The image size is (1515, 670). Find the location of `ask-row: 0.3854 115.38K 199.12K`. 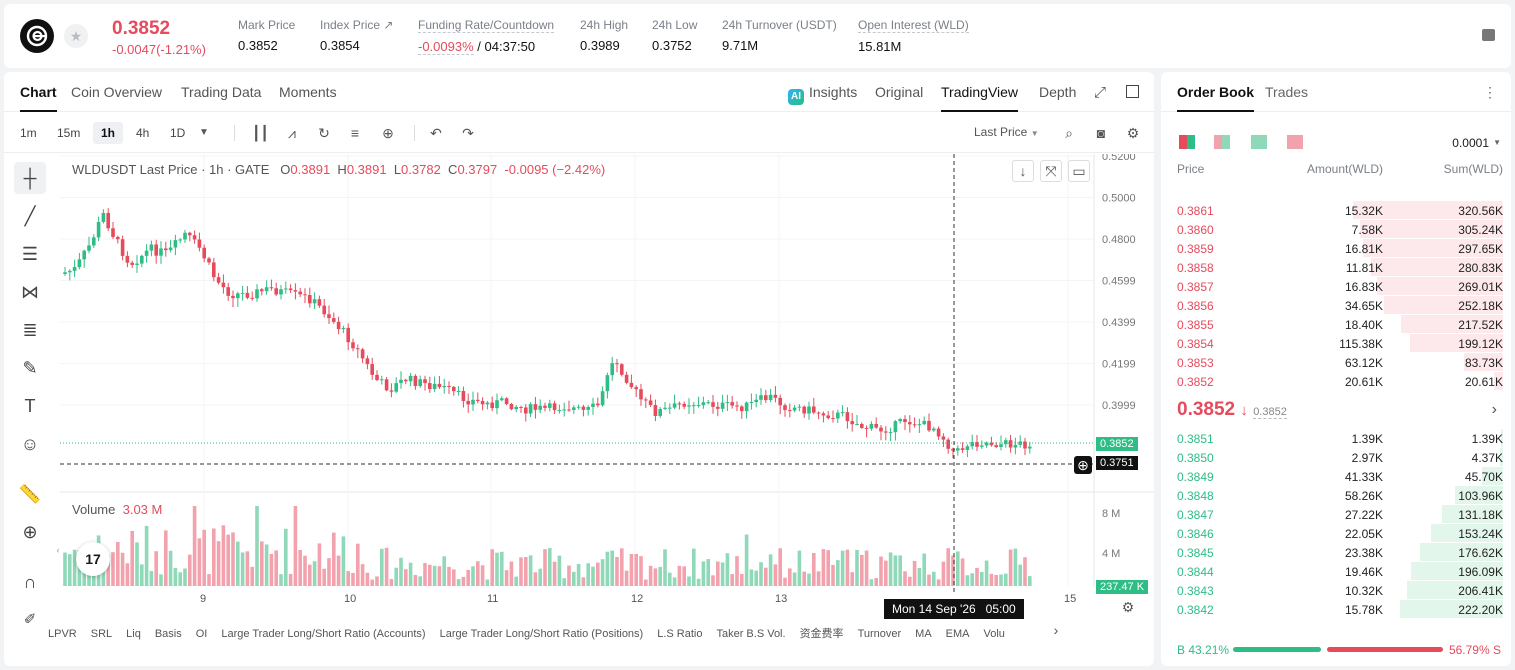

ask-row: 0.3854 115.38K 199.12K is located at coordinates (1336, 343).